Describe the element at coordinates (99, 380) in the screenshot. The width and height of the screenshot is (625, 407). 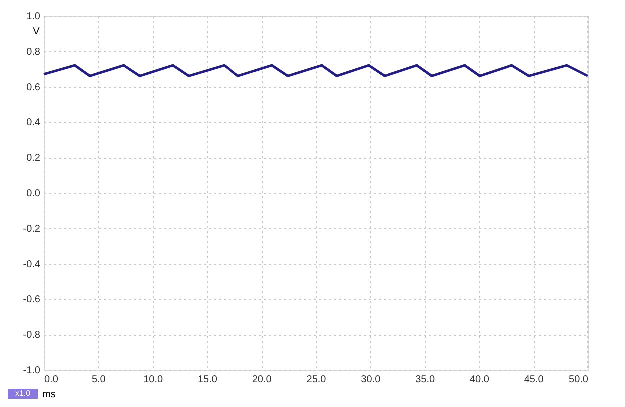
I see `x-tick-label: 5.0` at that location.